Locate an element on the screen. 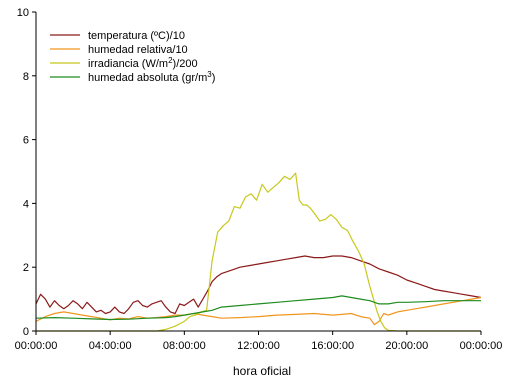 The width and height of the screenshot is (507, 390). y-tick-label: 0 is located at coordinates (26, 332).